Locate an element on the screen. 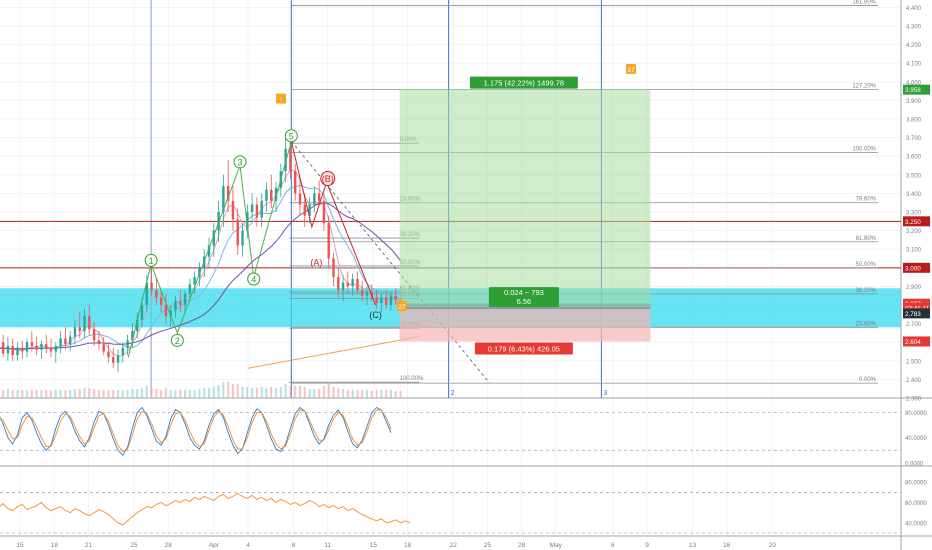 The width and height of the screenshot is (932, 550). svg-text: 0.024 ~ 793 is located at coordinates (524, 292).